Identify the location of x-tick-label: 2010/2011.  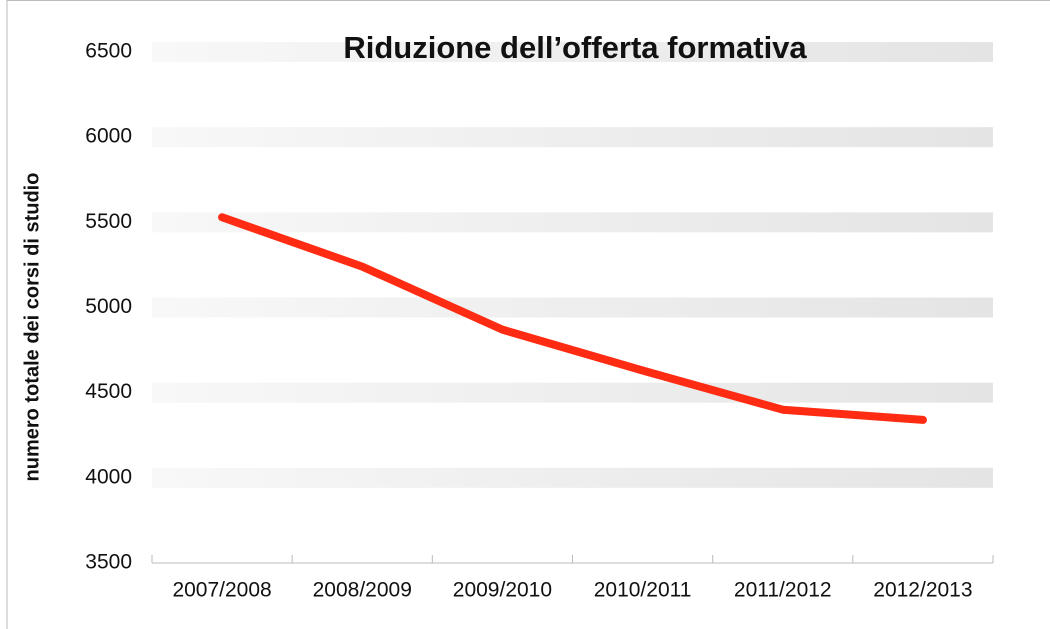
(643, 590).